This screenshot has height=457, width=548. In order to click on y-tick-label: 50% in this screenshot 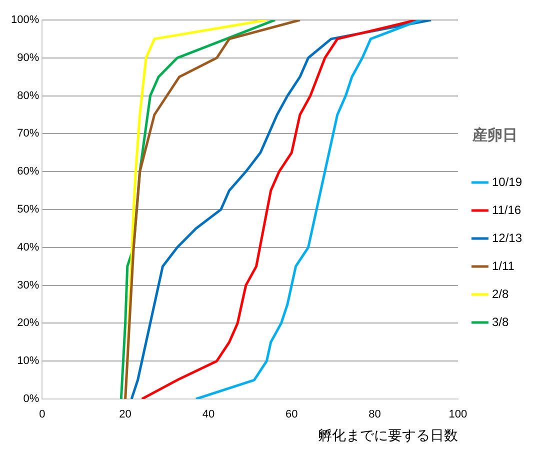, I will do `click(28, 210)`.